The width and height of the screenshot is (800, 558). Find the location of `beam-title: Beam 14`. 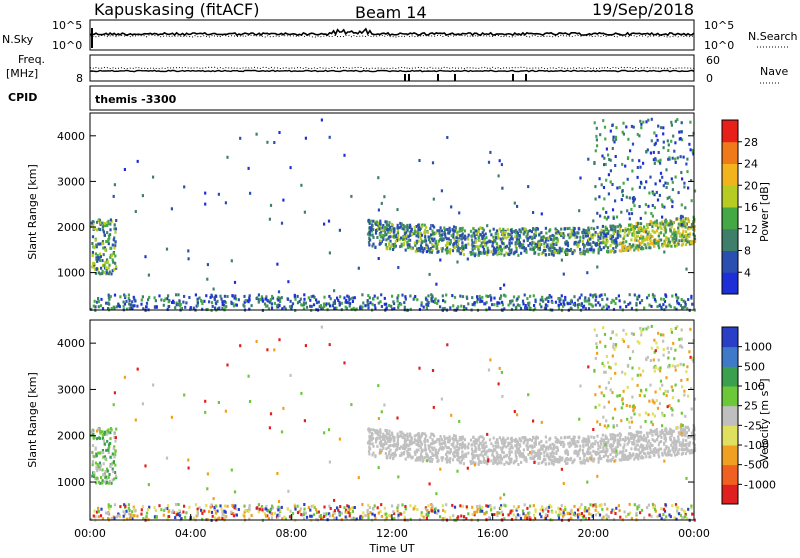

beam-title: Beam 14 is located at coordinates (391, 12).